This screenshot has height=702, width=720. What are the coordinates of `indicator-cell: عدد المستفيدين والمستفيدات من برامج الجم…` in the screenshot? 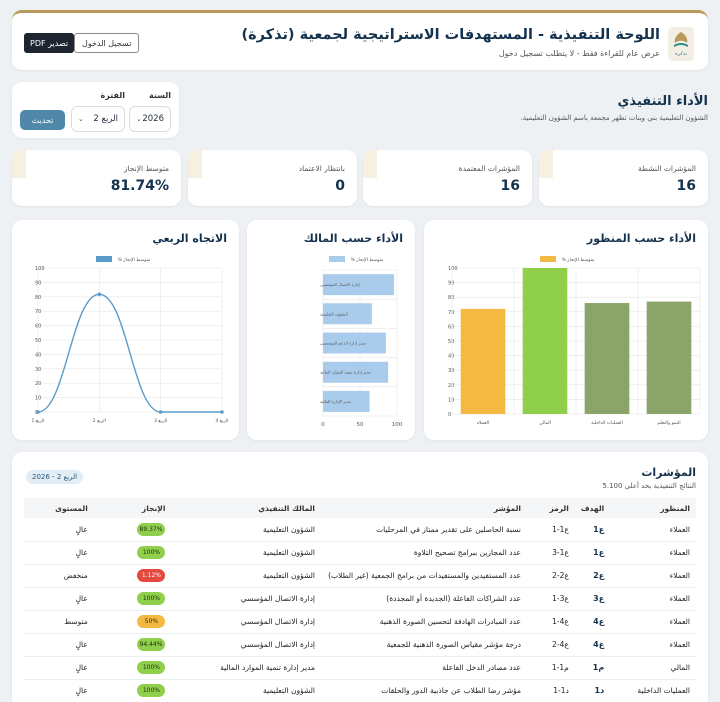 It's located at (424, 576).